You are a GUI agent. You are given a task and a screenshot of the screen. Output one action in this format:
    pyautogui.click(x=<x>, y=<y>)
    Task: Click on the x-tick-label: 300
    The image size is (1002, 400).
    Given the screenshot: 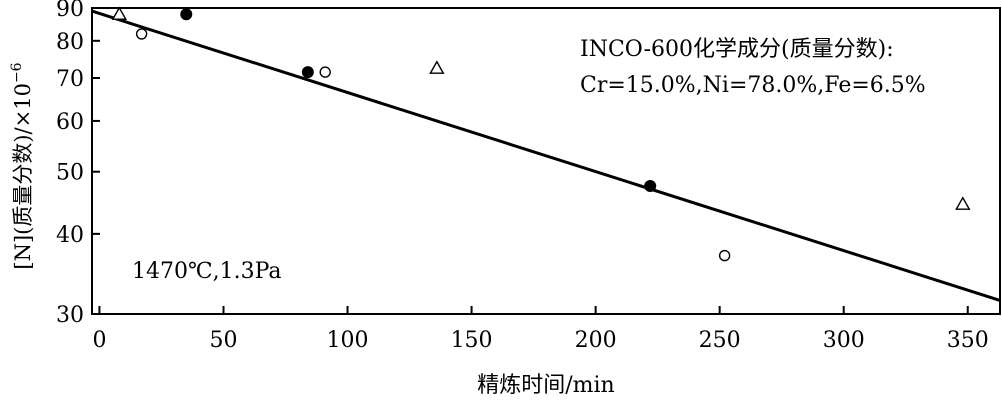 What is the action you would take?
    pyautogui.click(x=844, y=340)
    